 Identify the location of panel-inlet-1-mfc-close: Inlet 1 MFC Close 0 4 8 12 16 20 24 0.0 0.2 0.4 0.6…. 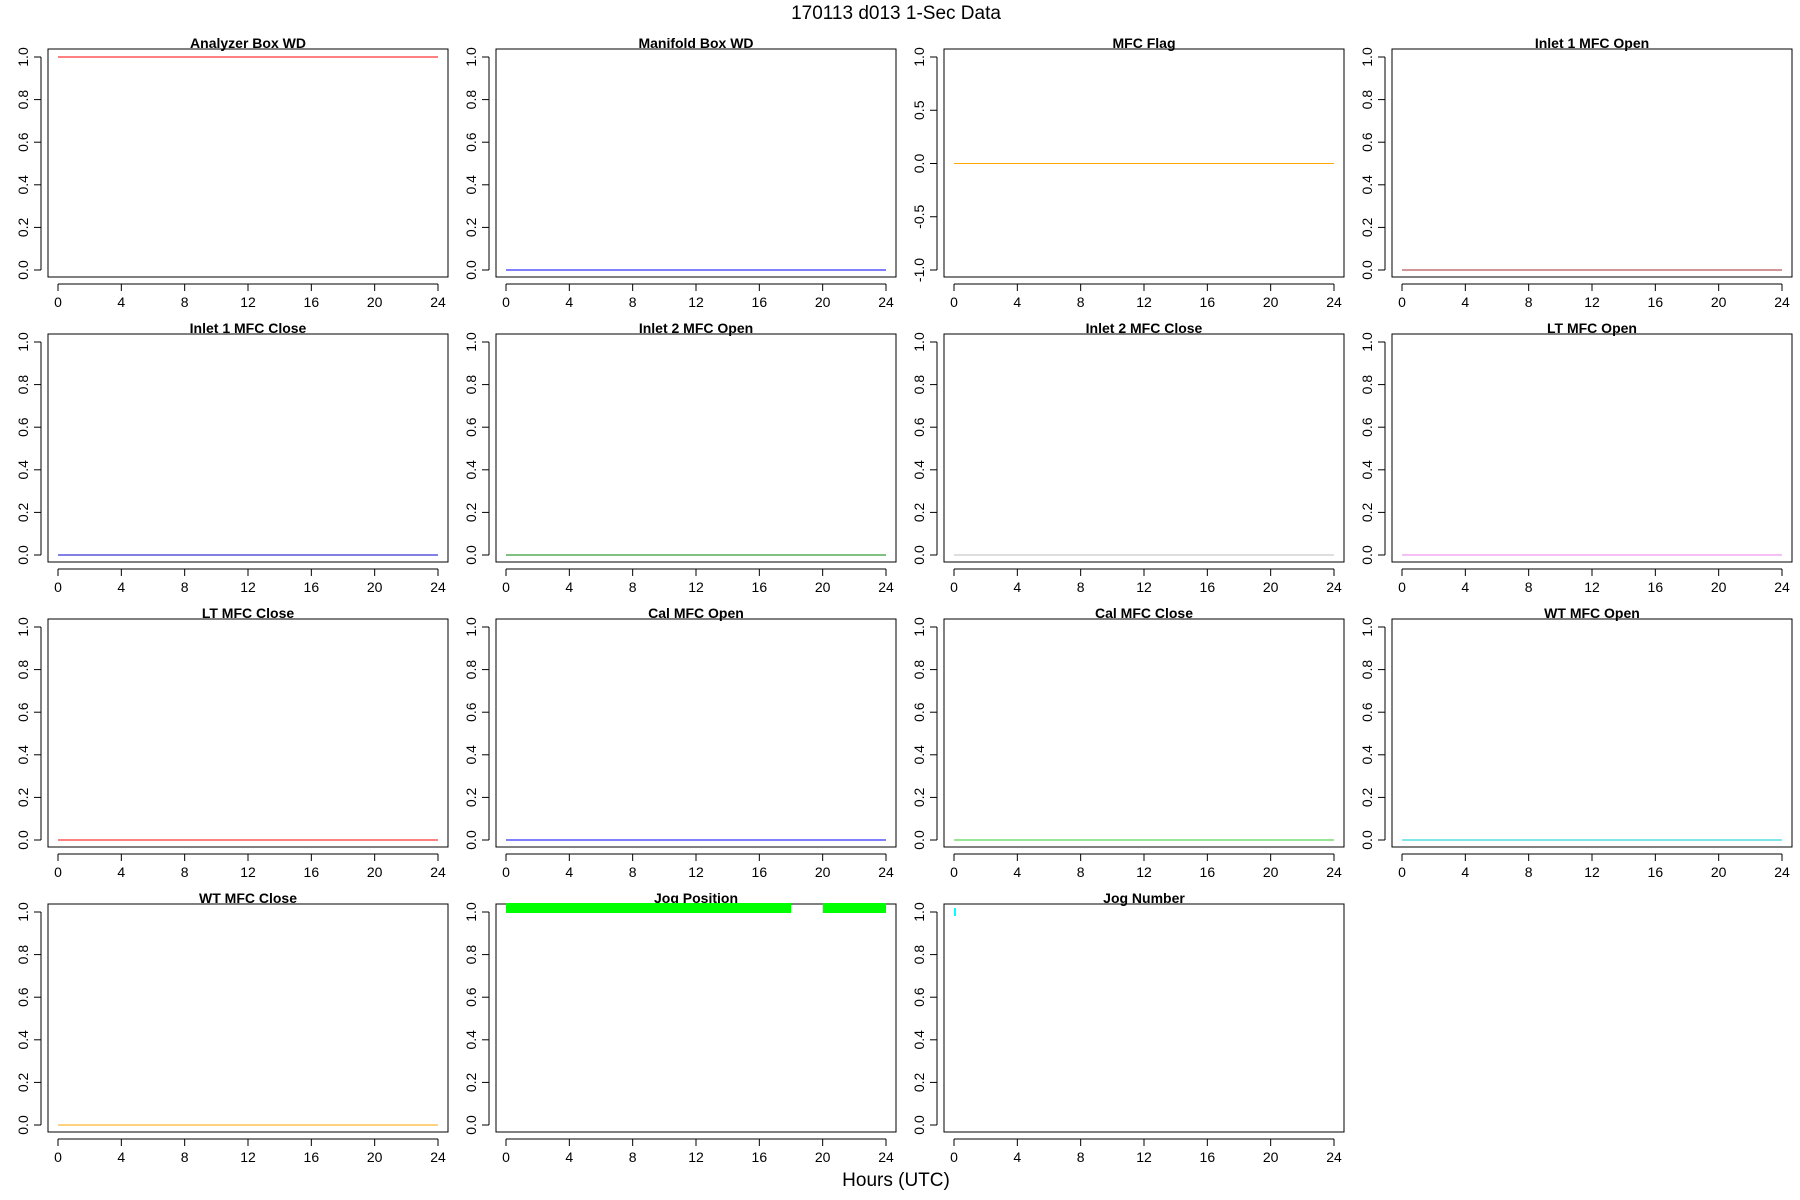
(232, 457).